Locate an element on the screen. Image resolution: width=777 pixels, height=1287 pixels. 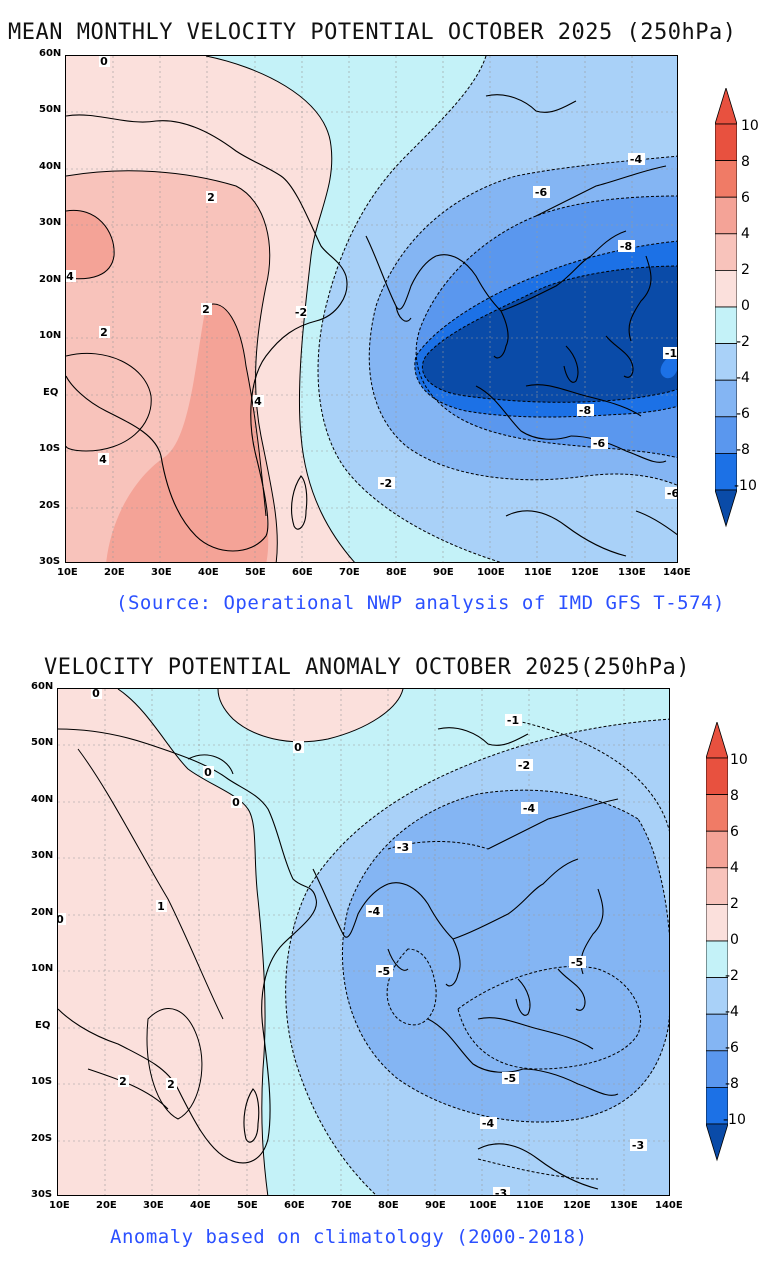
colorbar-label: -6 is located at coordinates (732, 1048).